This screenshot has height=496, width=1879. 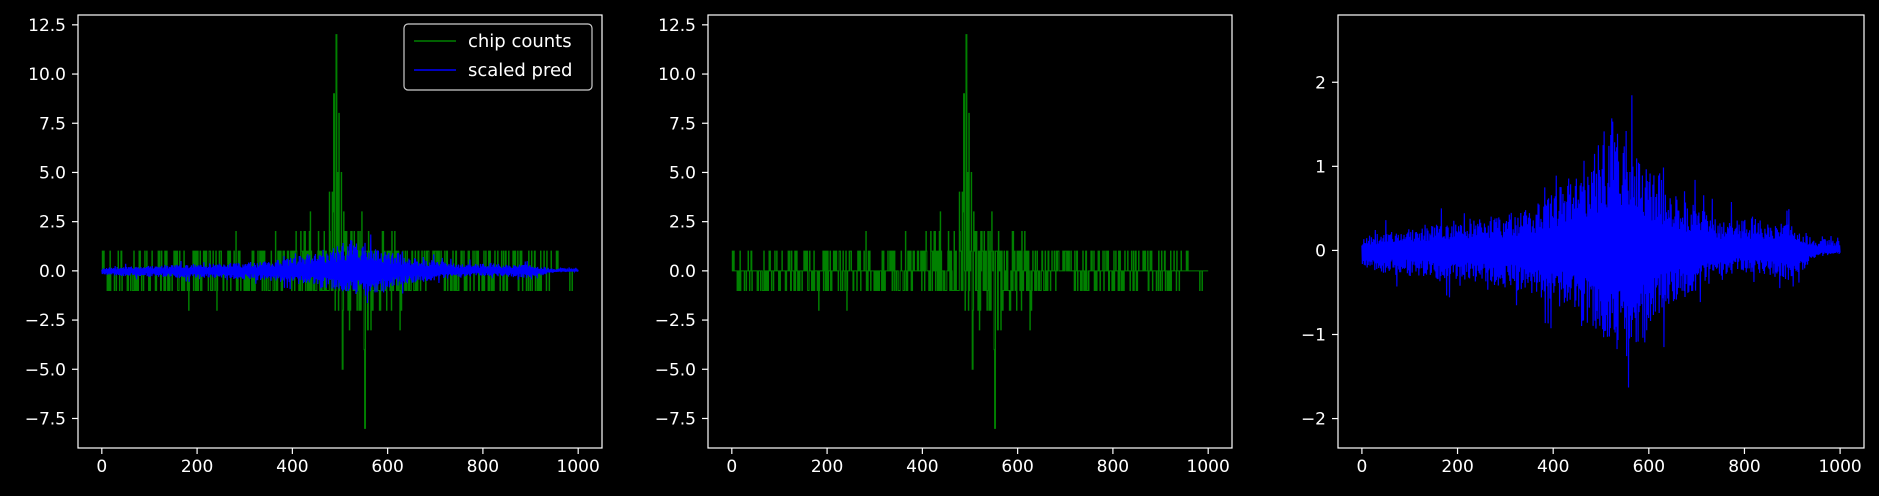 What do you see at coordinates (520, 41) in the screenshot?
I see `legend-label-chip-counts: chip counts` at bounding box center [520, 41].